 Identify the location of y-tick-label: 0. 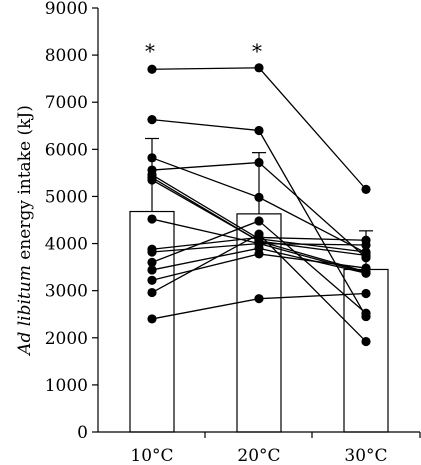
(82, 433).